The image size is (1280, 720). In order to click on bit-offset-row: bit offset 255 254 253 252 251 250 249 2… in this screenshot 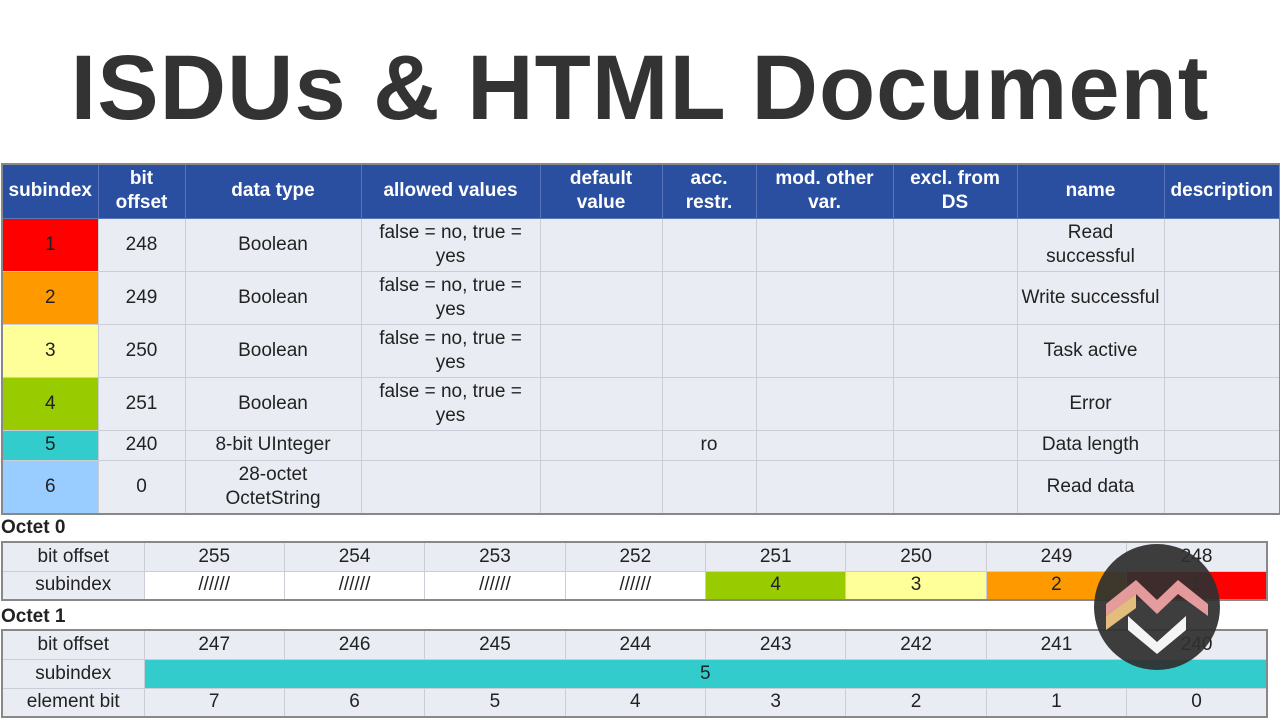, I will do `click(634, 556)`.